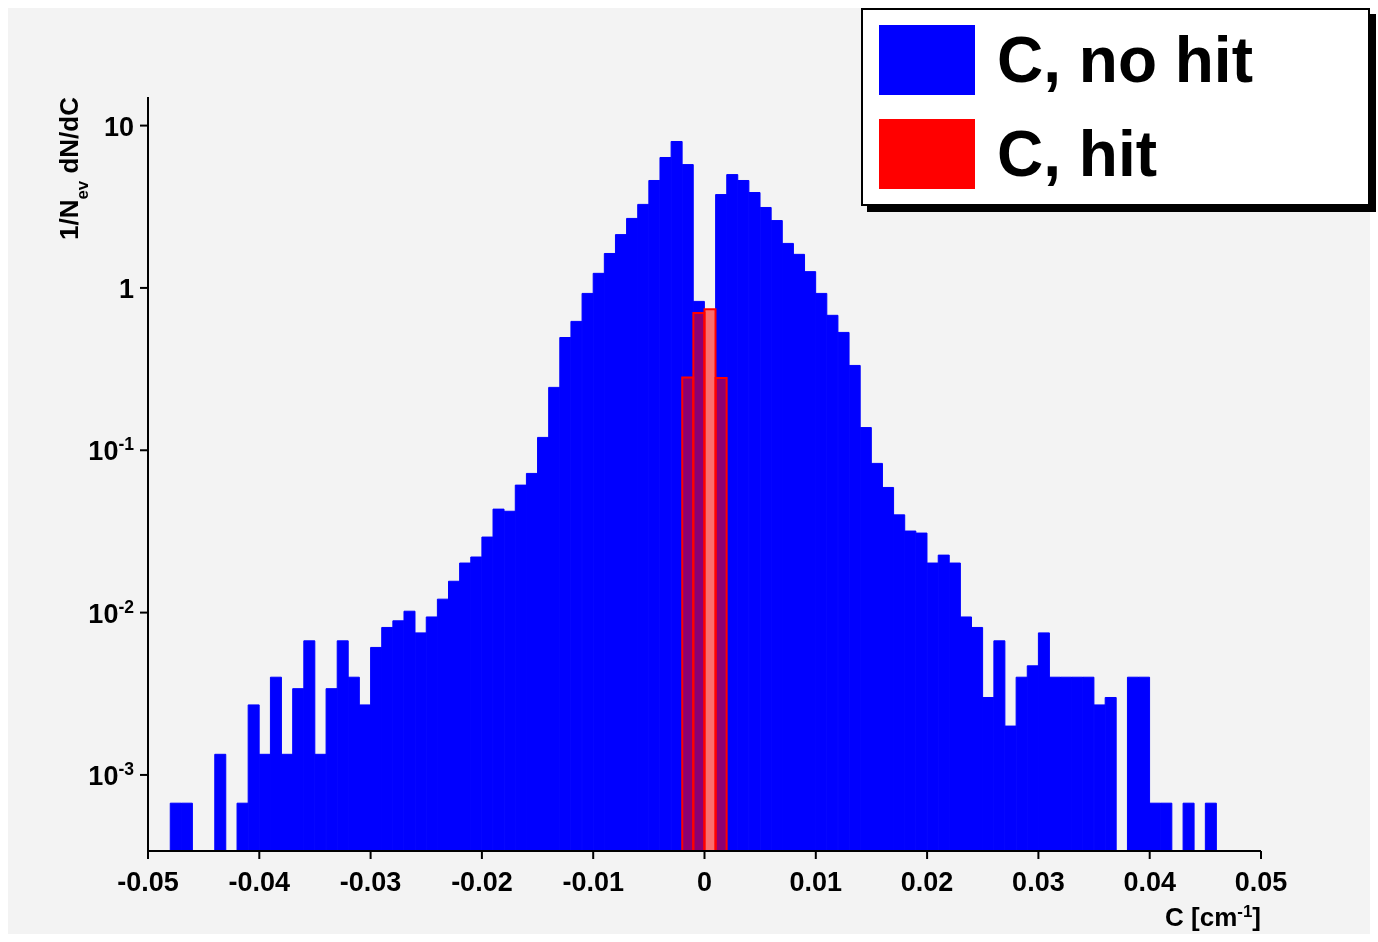  Describe the element at coordinates (593, 882) in the screenshot. I see `x-tick-label: -0.01` at that location.